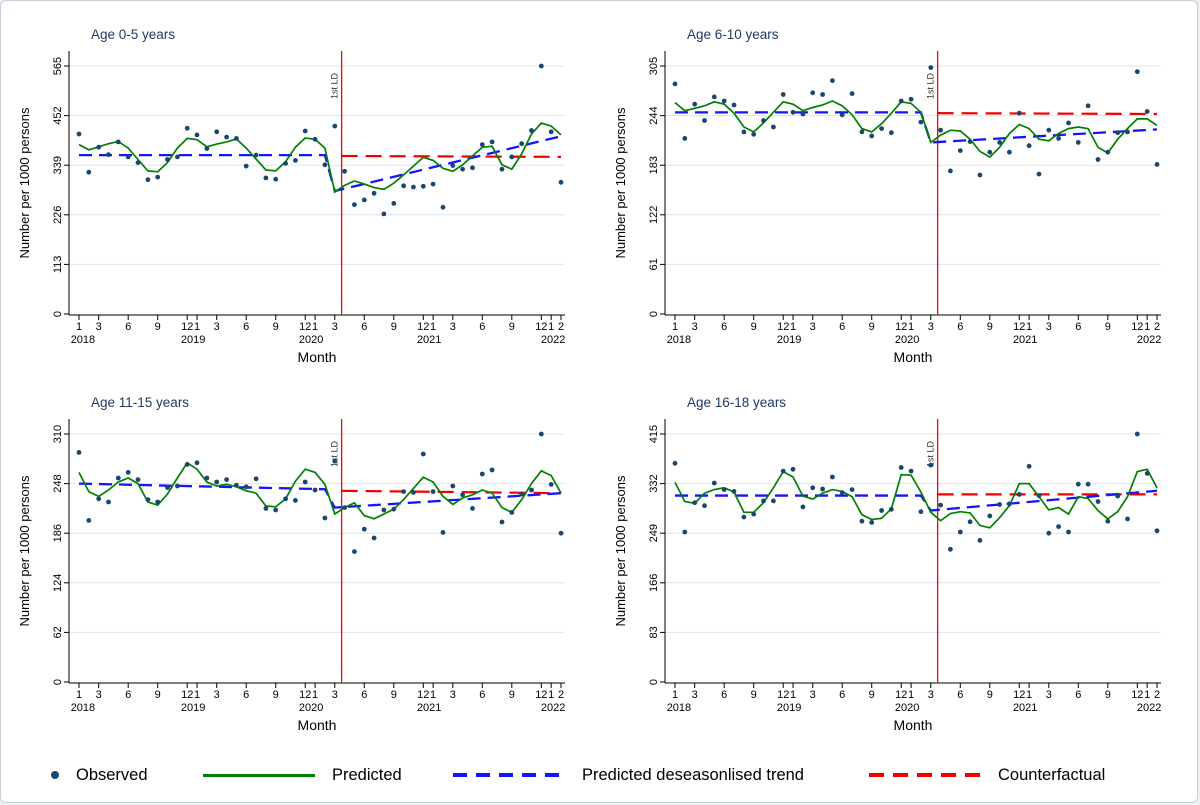 The width and height of the screenshot is (1200, 805). Describe the element at coordinates (320, 158) in the screenshot. I see `predicted-line` at that location.